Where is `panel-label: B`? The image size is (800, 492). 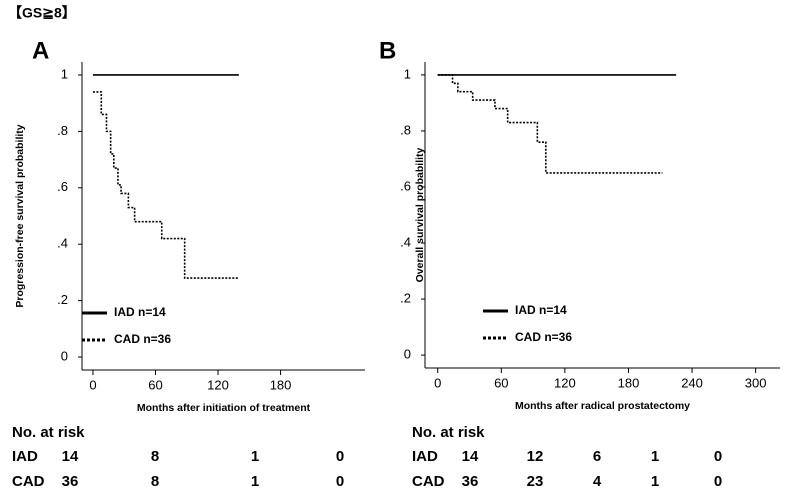
panel-label: B is located at coordinates (387, 50).